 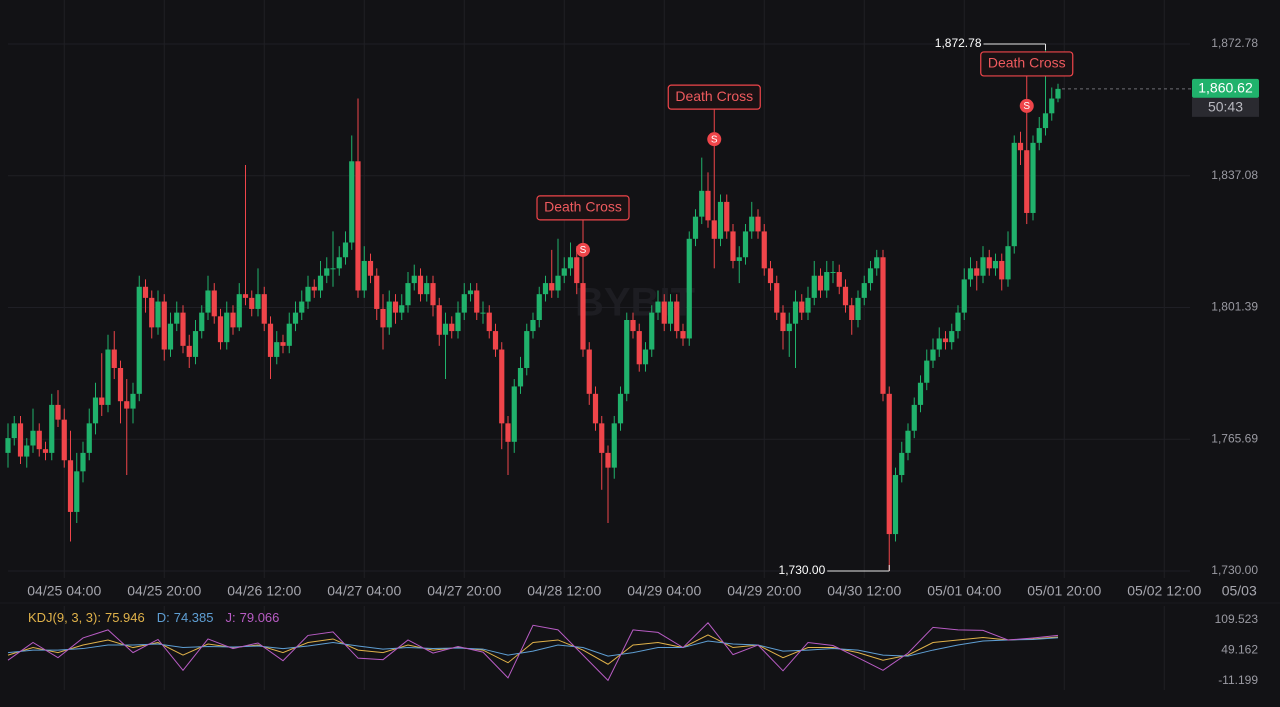 What do you see at coordinates (958, 43) in the screenshot?
I see `high-label-text: 1,872.78` at bounding box center [958, 43].